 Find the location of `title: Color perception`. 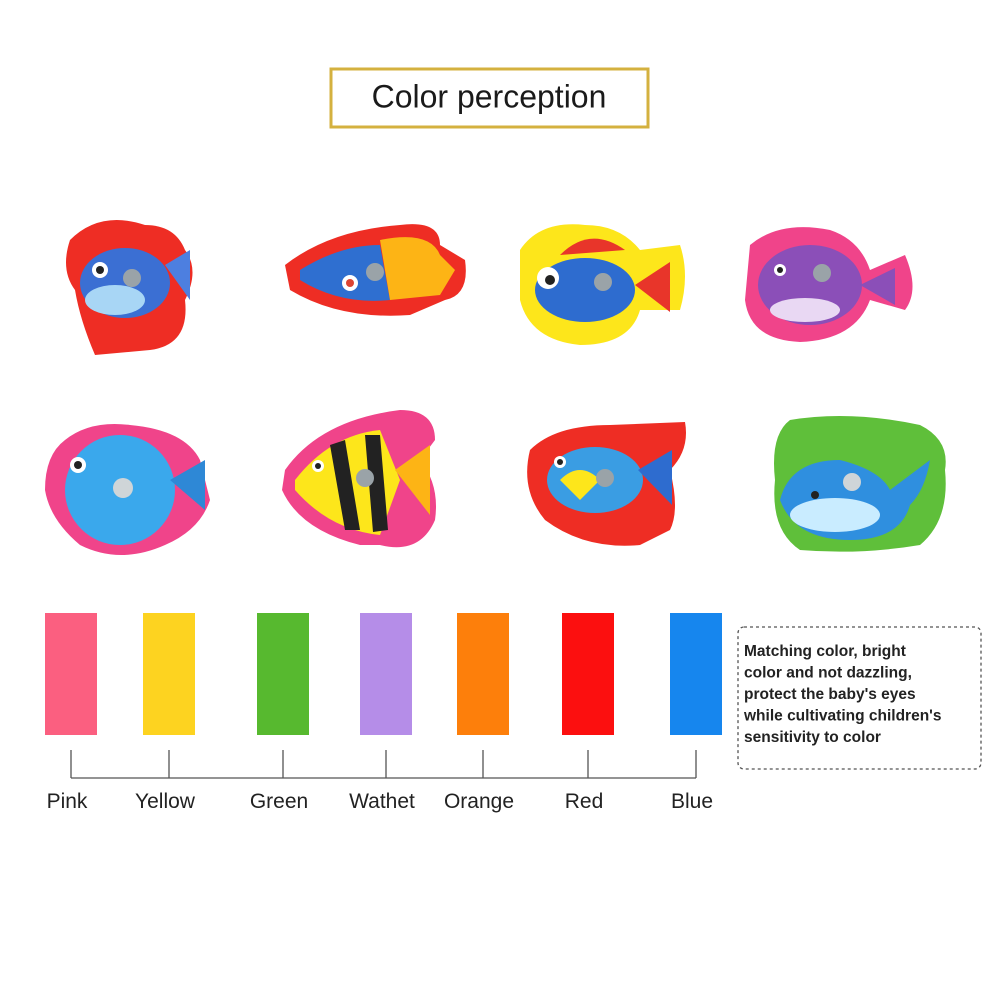

title: Color perception is located at coordinates (489, 96).